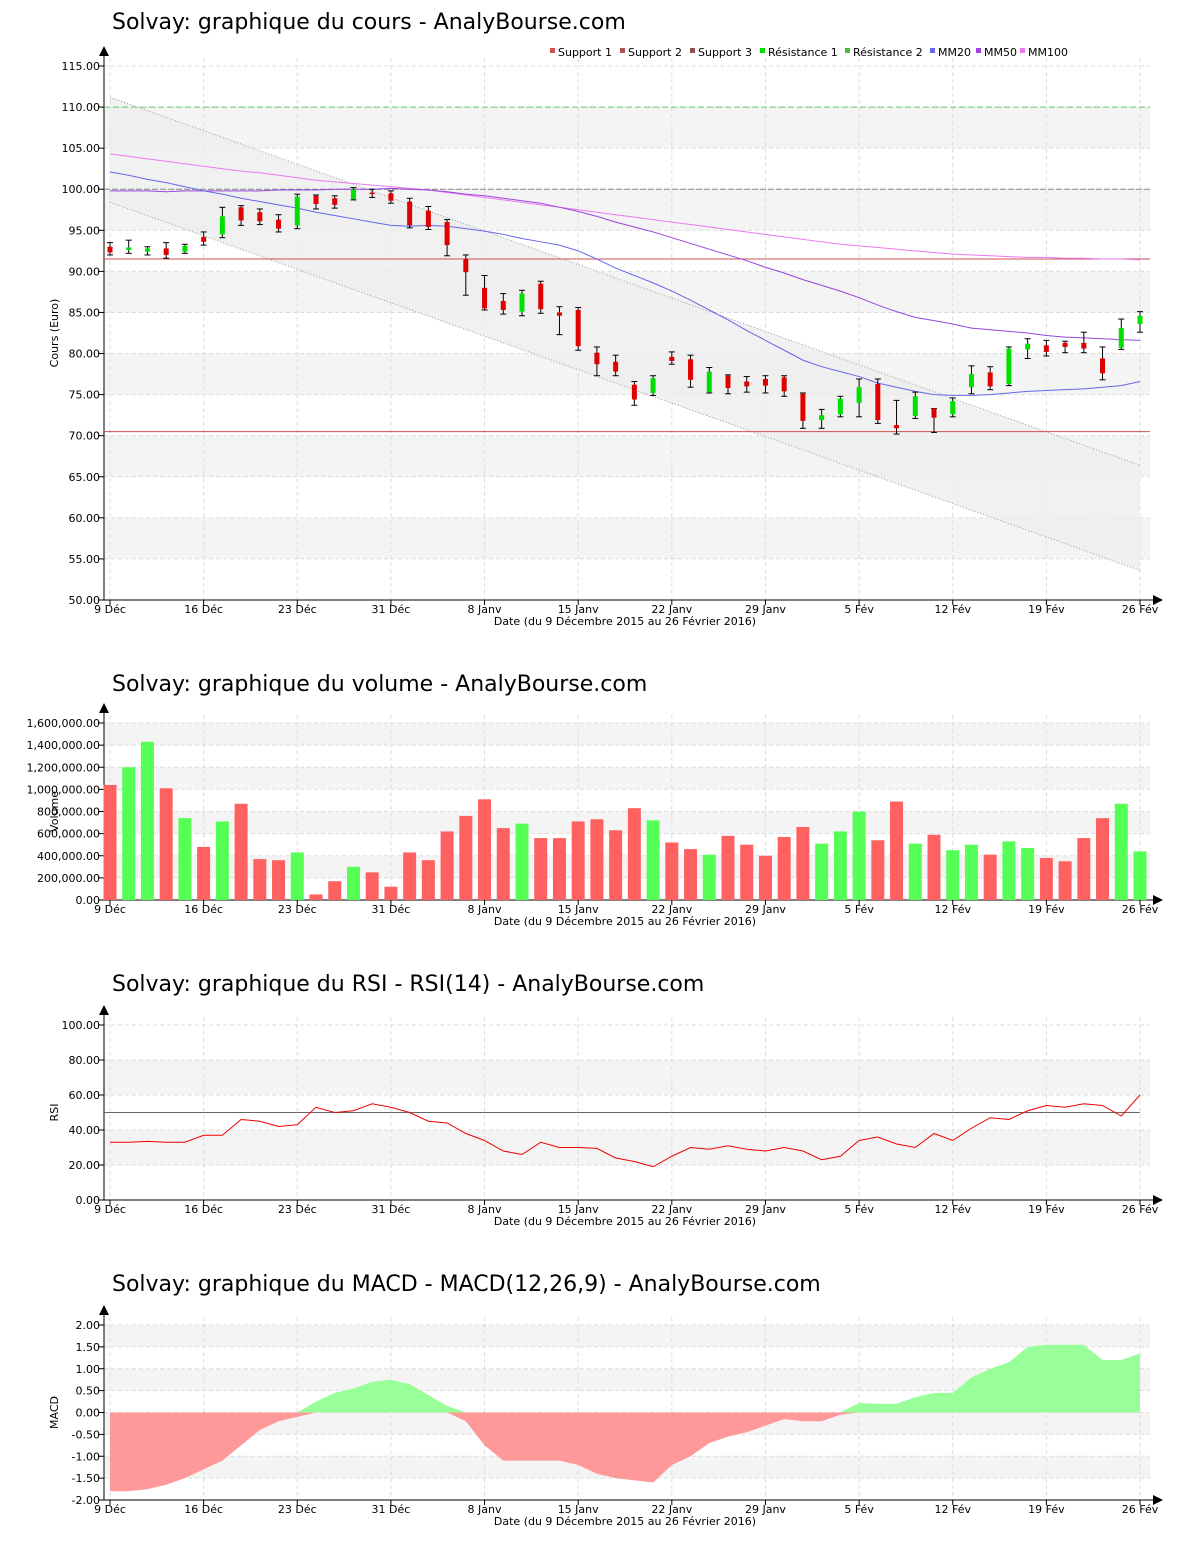 The height and width of the screenshot is (1550, 1200). What do you see at coordinates (578, 609) in the screenshot?
I see `x-tick-label: 15 Janv` at bounding box center [578, 609].